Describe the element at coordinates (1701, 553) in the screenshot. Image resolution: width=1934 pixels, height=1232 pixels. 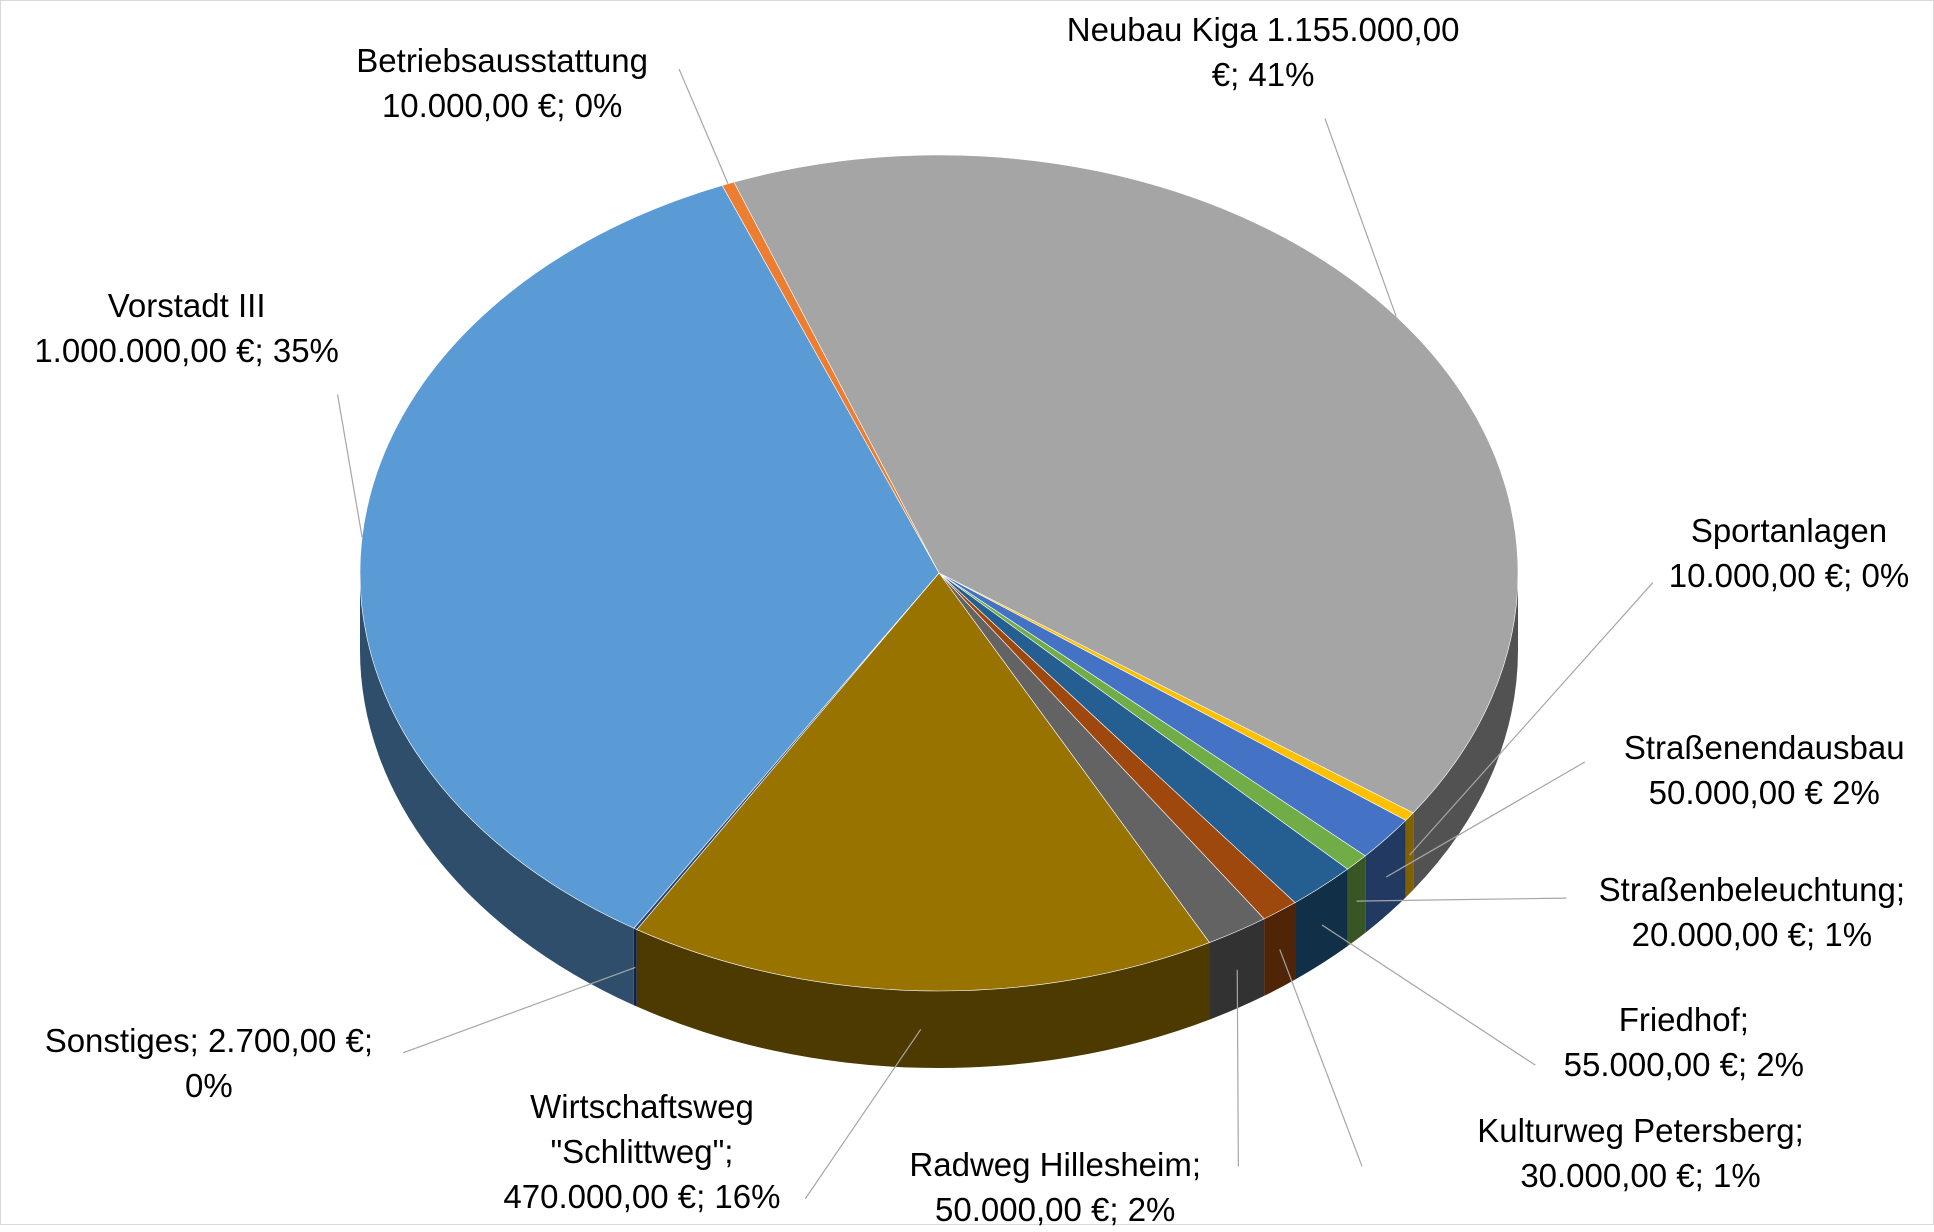
I see `data-label: Sportanlagen 10.000,00 €; 0%` at that location.